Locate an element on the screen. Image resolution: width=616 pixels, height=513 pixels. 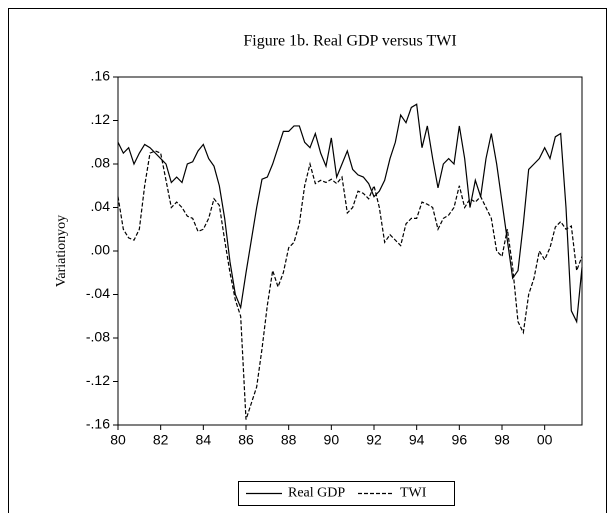
legend-label: TWI is located at coordinates (413, 493).